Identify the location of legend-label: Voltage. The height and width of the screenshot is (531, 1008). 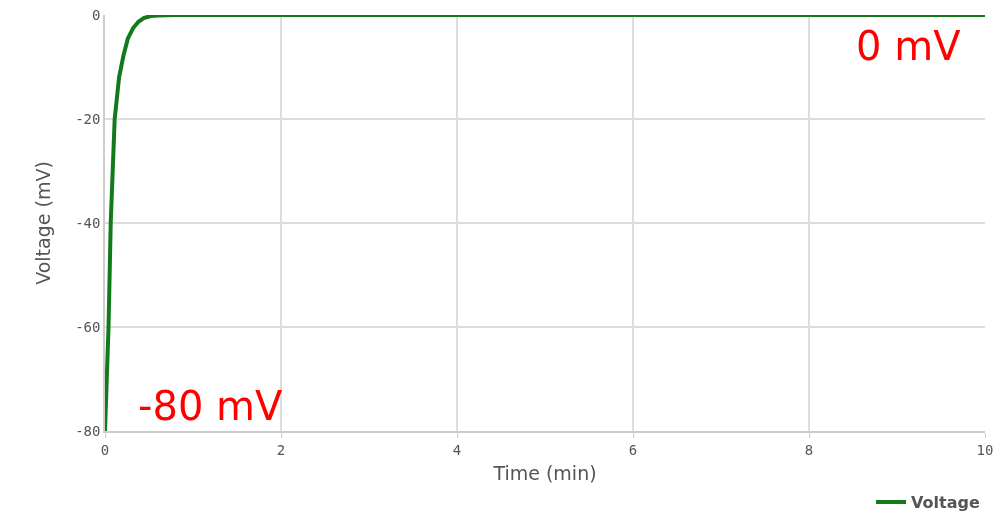
(945, 503).